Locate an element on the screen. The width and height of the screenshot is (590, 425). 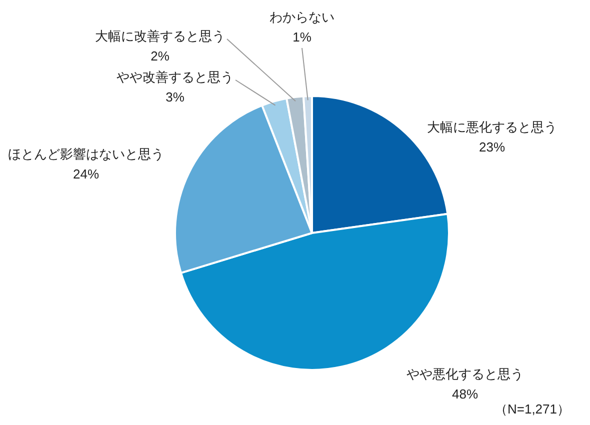
data-label: 23% is located at coordinates (492, 147).